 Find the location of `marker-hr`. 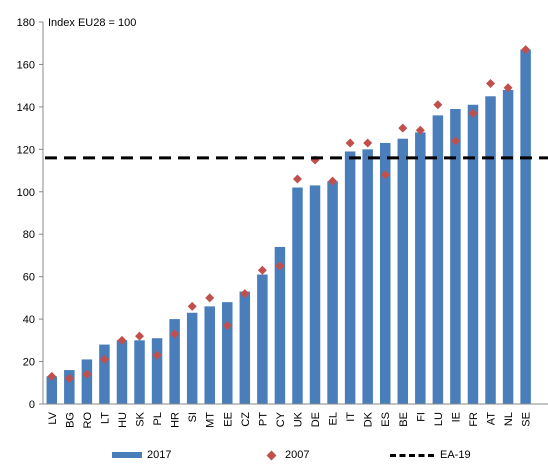

marker-hr is located at coordinates (175, 334).